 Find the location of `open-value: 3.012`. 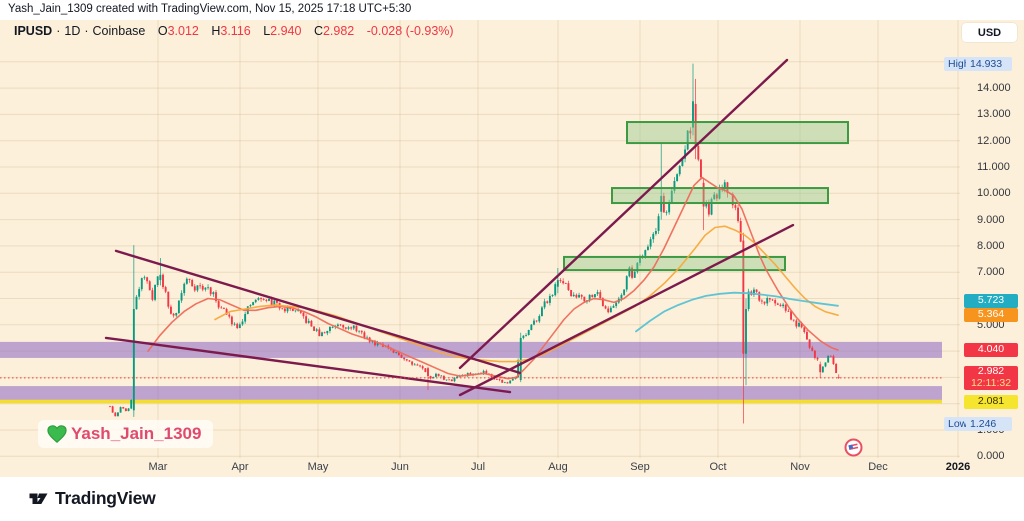

open-value: 3.012 is located at coordinates (183, 31).